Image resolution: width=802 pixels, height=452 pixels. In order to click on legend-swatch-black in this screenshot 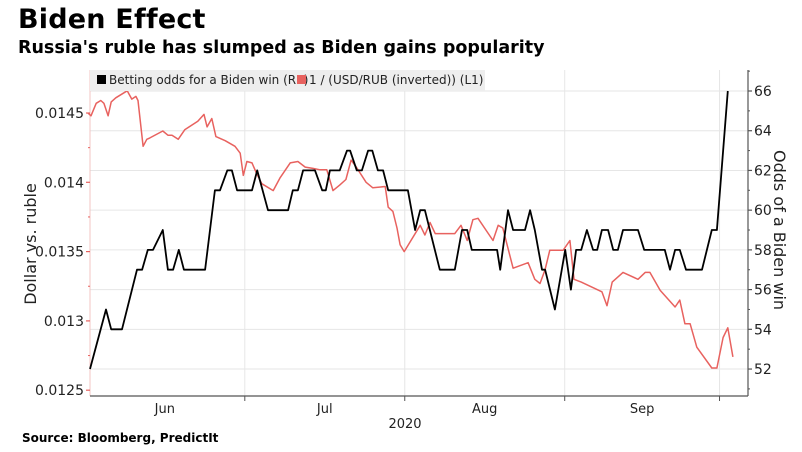, I will do `click(101, 79)`.